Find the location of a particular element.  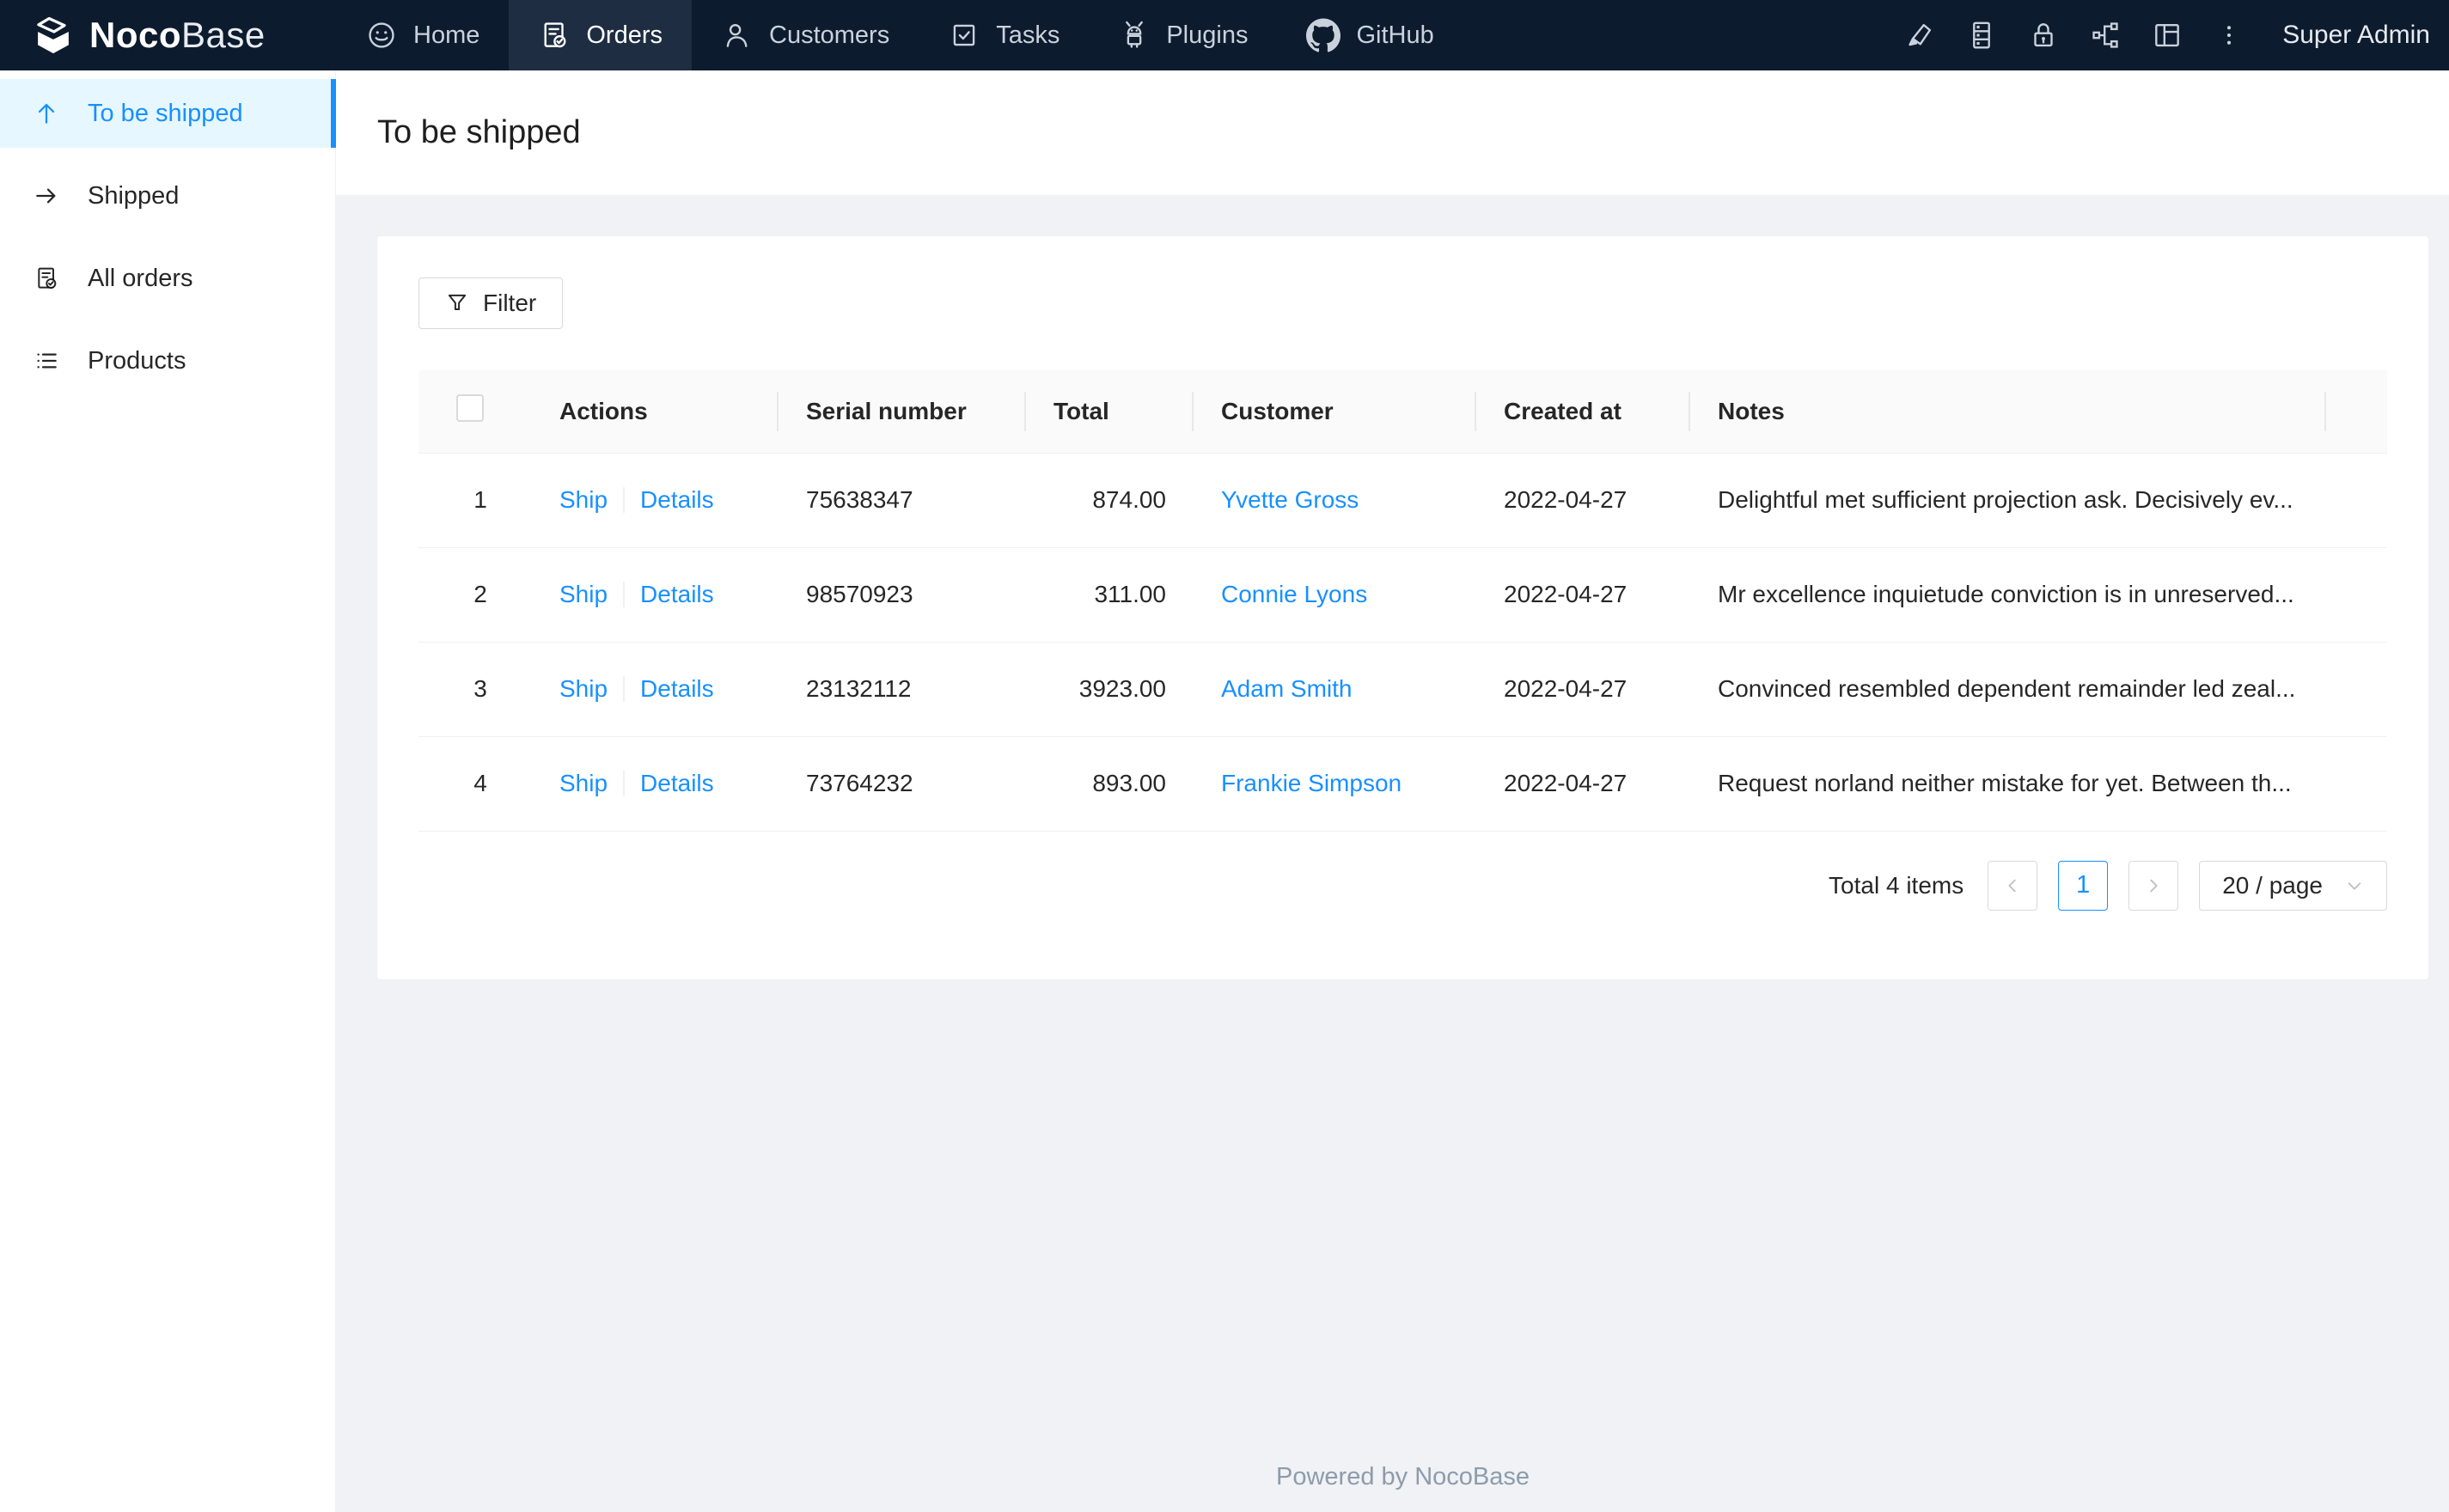

chevron-left-icon is located at coordinates (2012, 885).